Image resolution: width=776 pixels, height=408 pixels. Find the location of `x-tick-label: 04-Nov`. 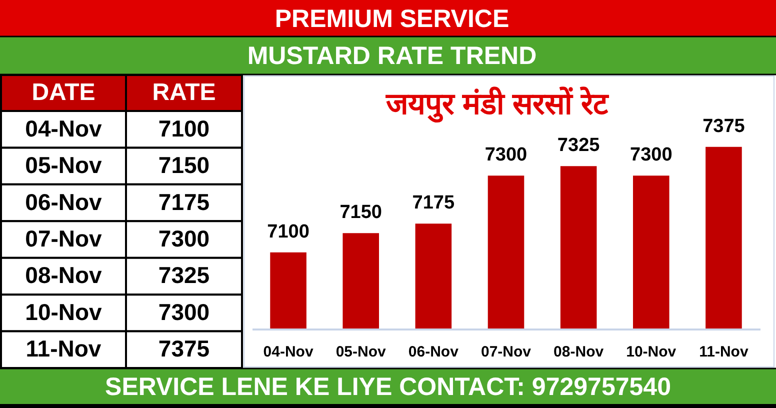

x-tick-label: 04-Nov is located at coordinates (288, 352).